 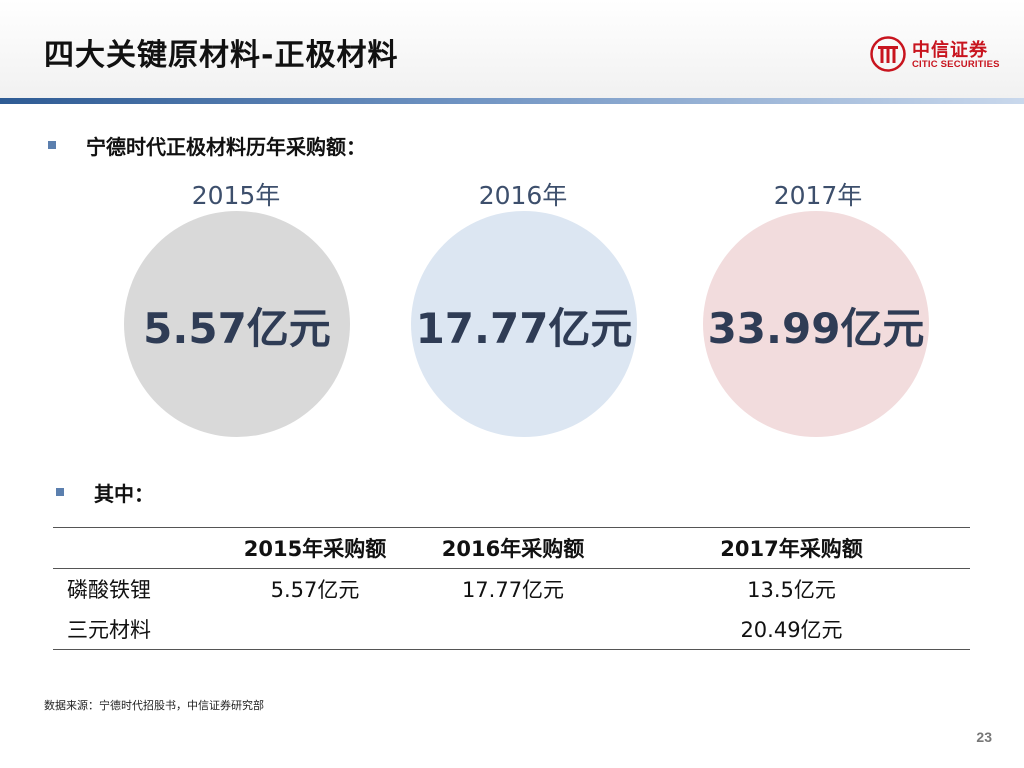 I want to click on table-row: 三元材料 20.49亿元, so click(x=511, y=629).